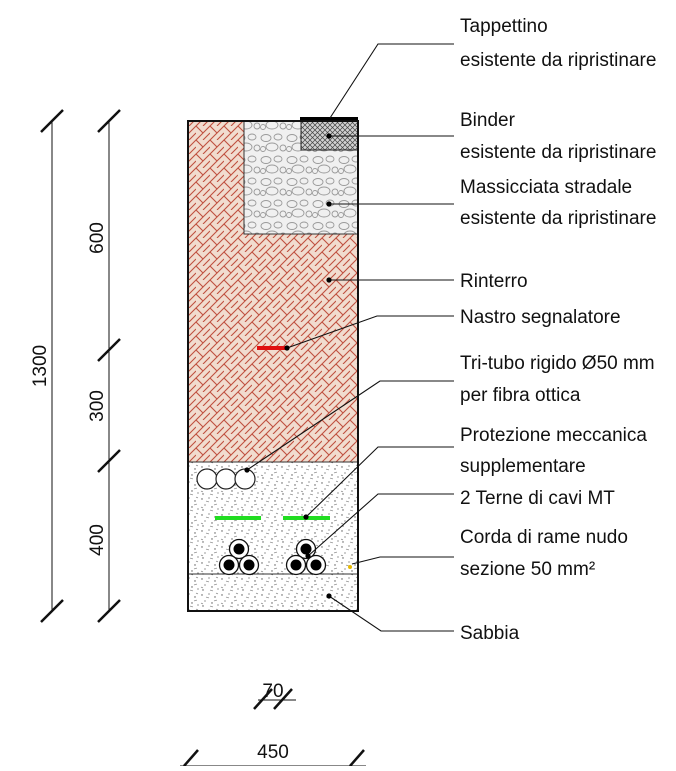 The height and width of the screenshot is (771, 676). Describe the element at coordinates (544, 537) in the screenshot. I see `label-line1: Corda di rame nudo` at that location.